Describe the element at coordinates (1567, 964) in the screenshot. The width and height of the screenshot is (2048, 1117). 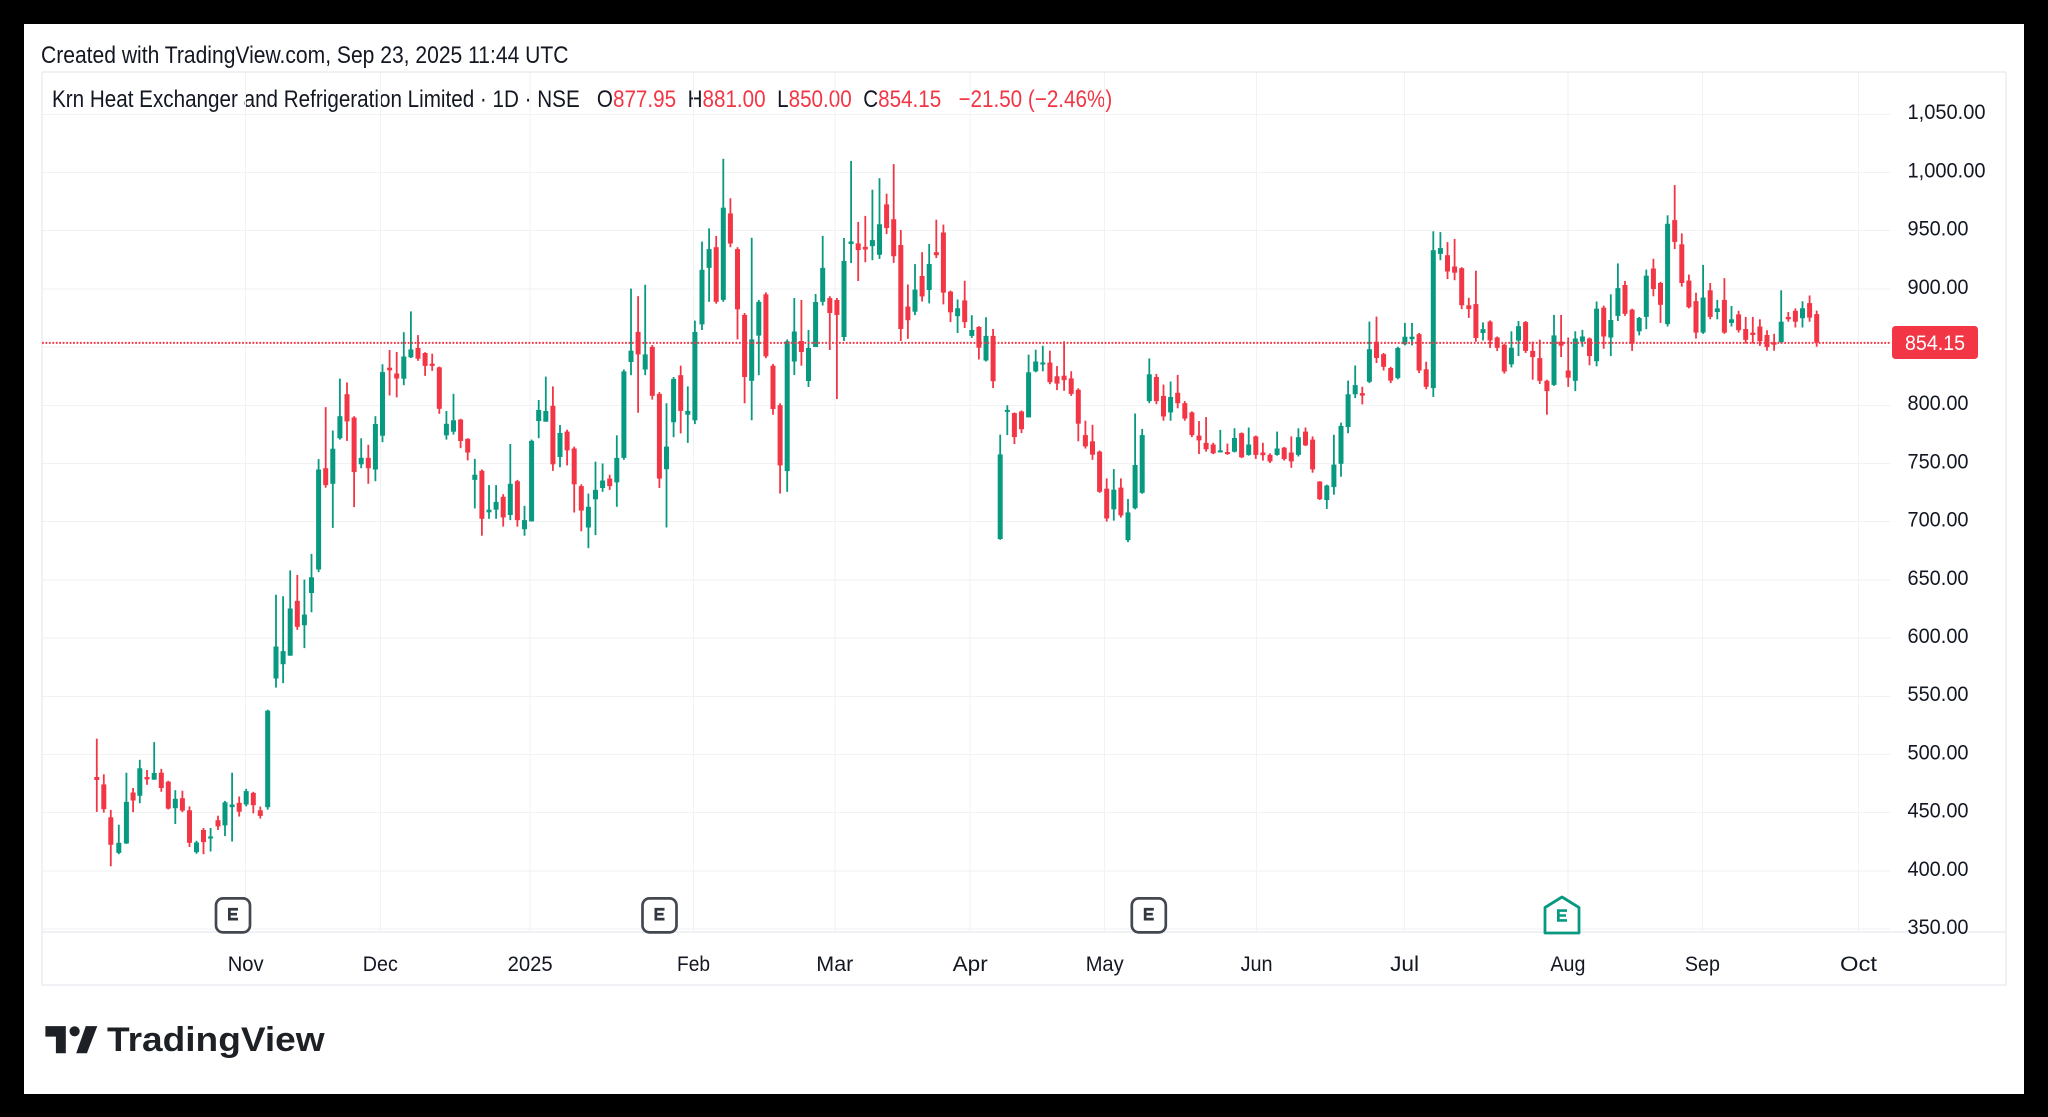
I see `svg-text: Aug` at that location.